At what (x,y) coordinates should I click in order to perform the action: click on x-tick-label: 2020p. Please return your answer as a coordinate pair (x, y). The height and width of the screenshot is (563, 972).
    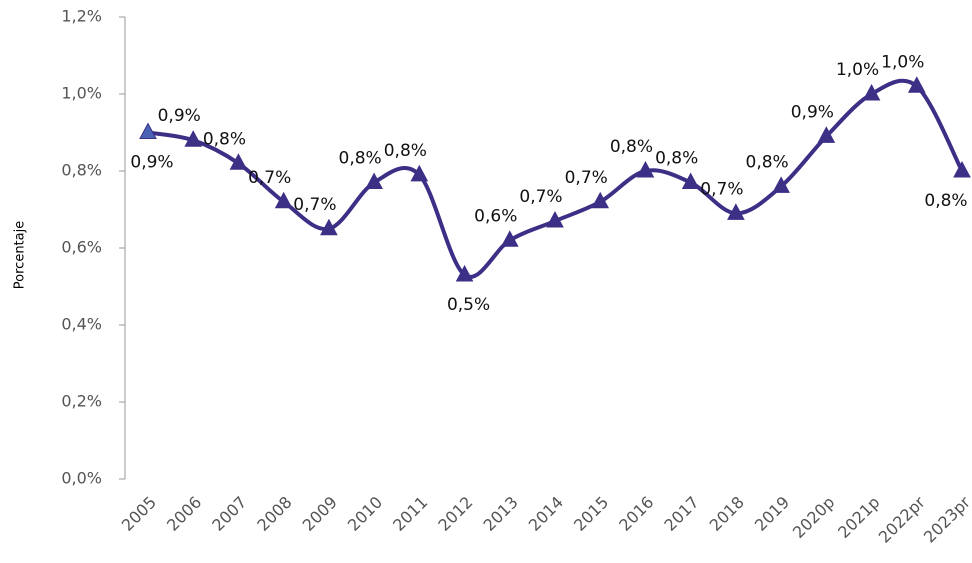
    Looking at the image, I should click on (813, 517).